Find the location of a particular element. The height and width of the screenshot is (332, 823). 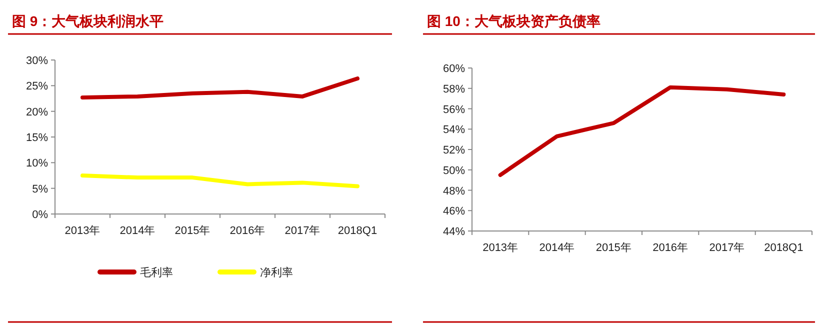

y-tick-label: 10% is located at coordinates (37, 164).